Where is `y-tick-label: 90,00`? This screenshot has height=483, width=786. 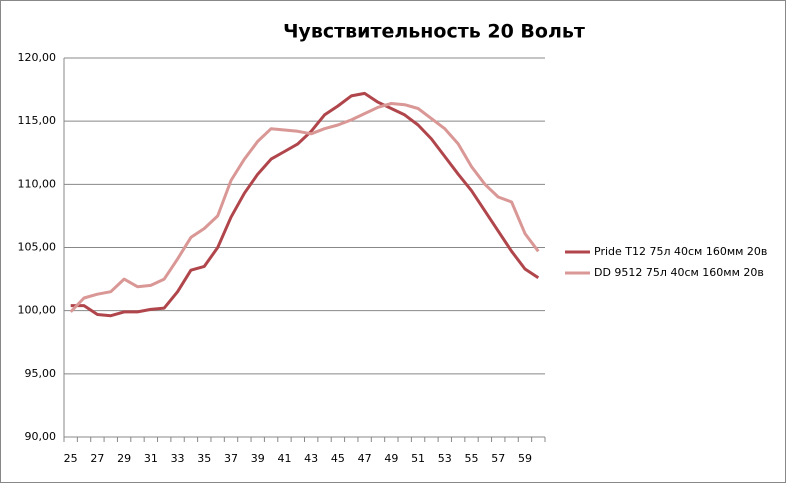 y-tick-label: 90,00 is located at coordinates (41, 436).